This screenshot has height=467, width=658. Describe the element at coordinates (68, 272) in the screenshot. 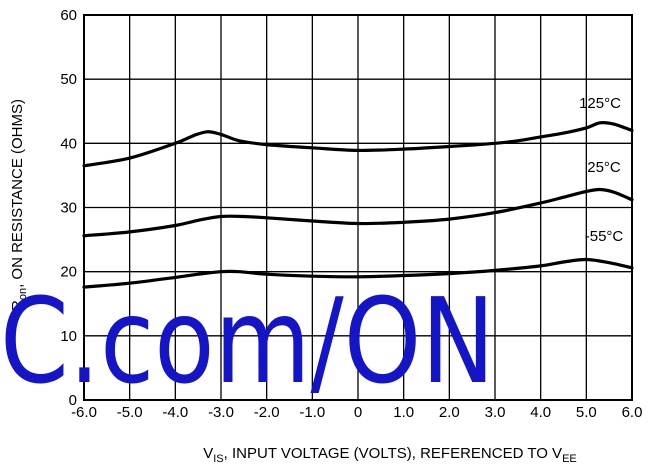

I see `y-tick-label: 20` at that location.